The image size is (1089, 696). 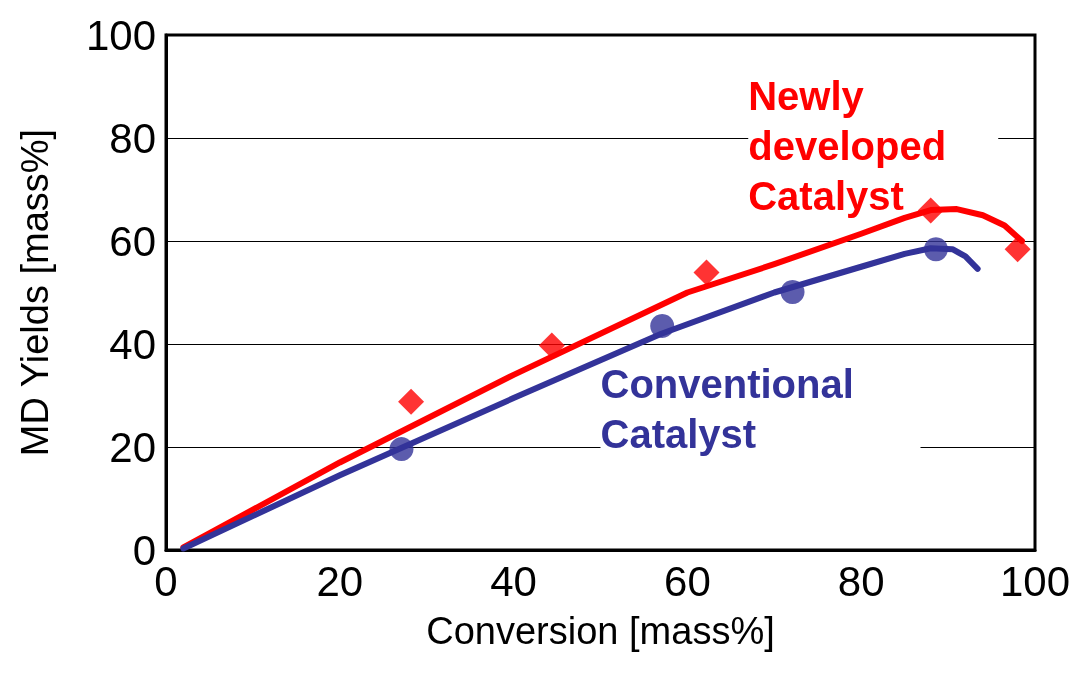 What do you see at coordinates (687, 581) in the screenshot?
I see `x-tick-label: 60` at bounding box center [687, 581].